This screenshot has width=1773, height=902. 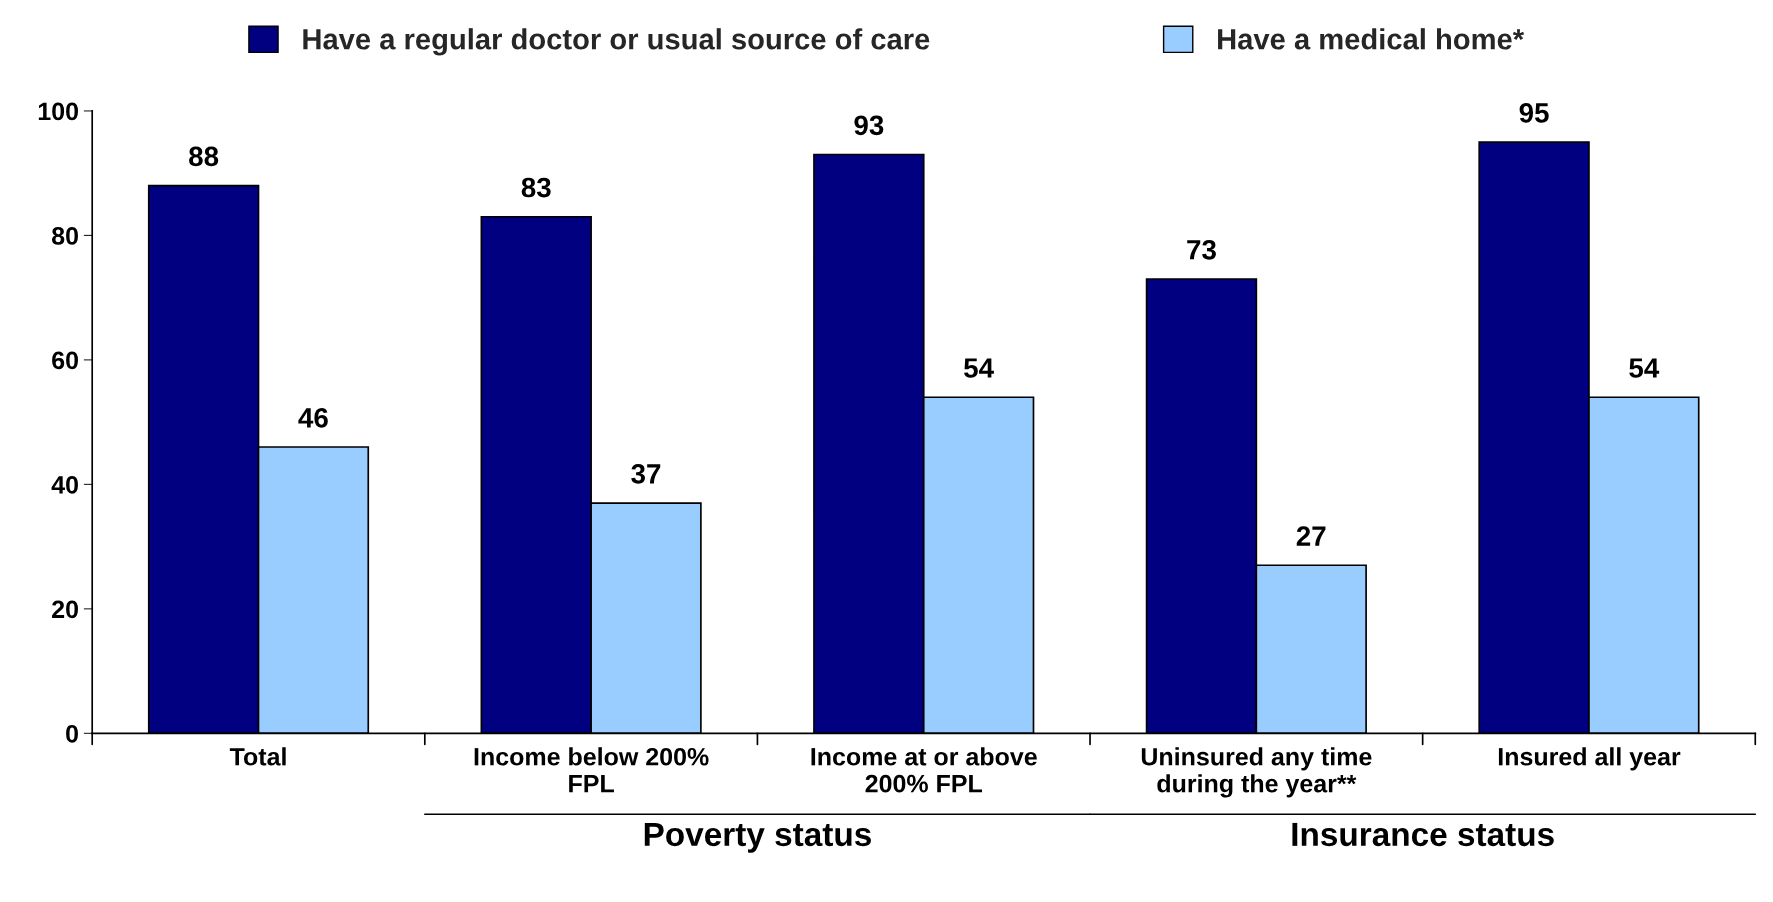 I want to click on x-tick-label: Income at or above 200% FPL, so click(x=924, y=770).